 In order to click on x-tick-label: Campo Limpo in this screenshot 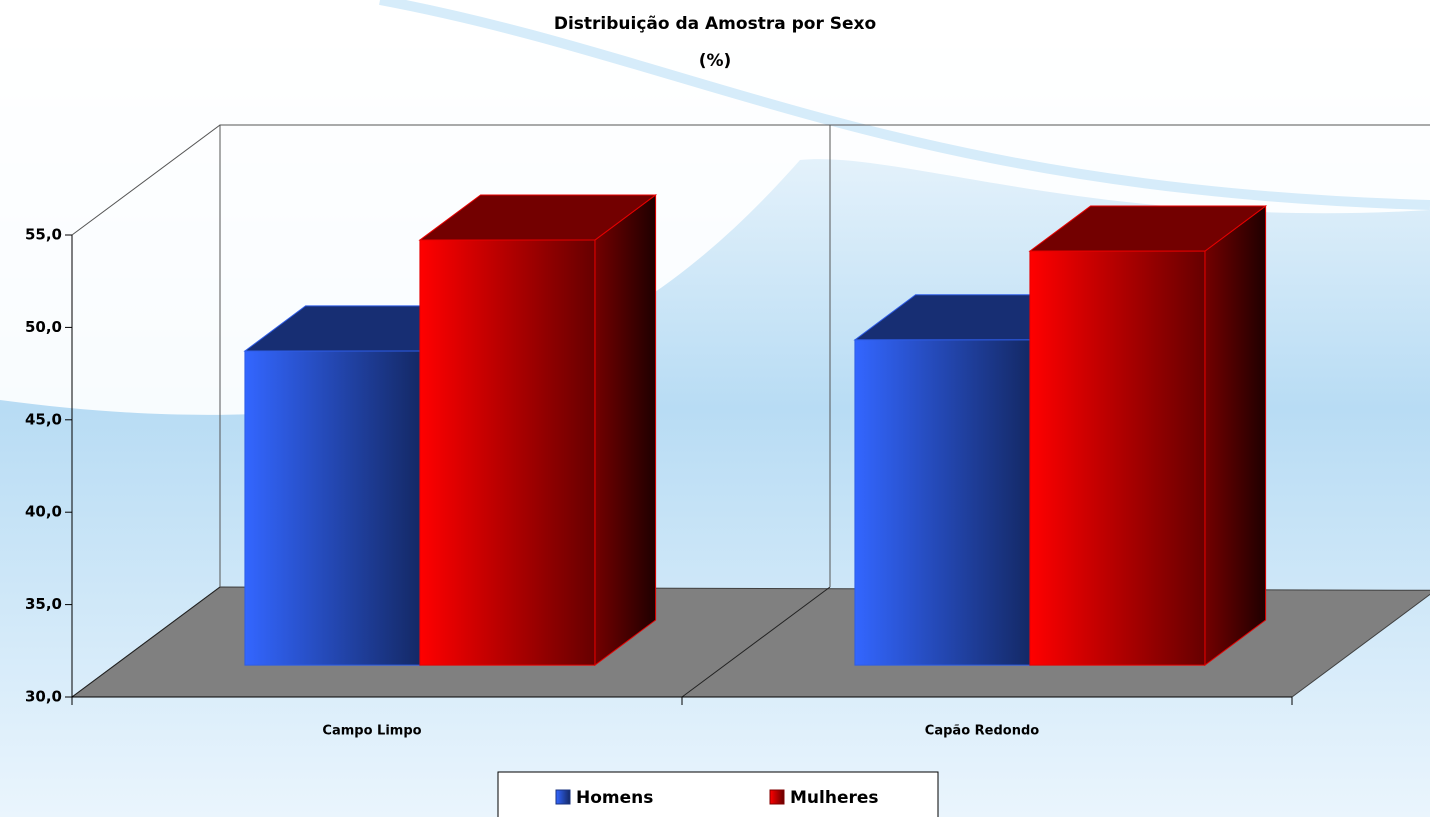, I will do `click(371, 731)`.